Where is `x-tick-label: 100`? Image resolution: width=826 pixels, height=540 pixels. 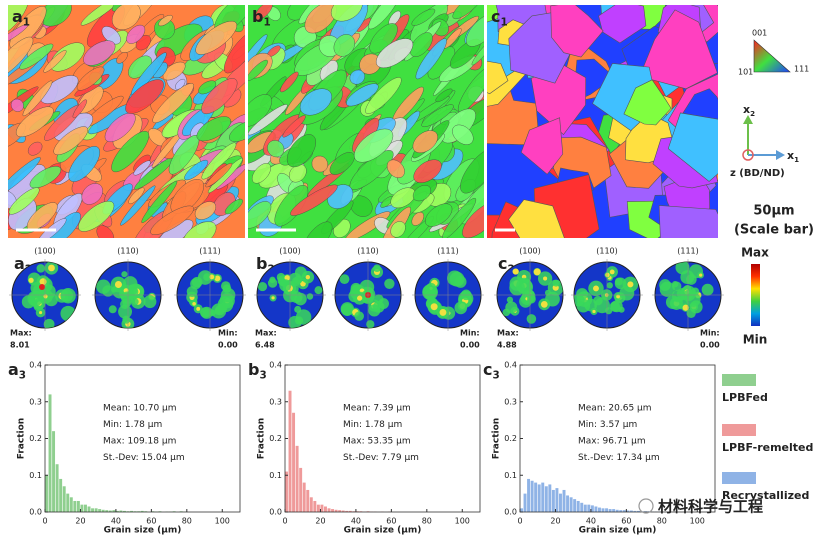
x-tick-label: 100 is located at coordinates (462, 521).